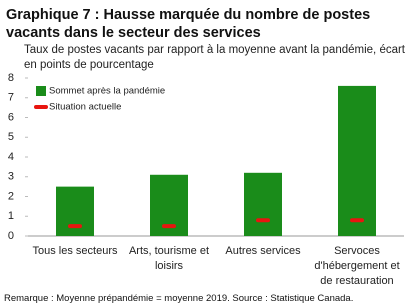  I want to click on y-tick-label: 0, so click(11, 236).